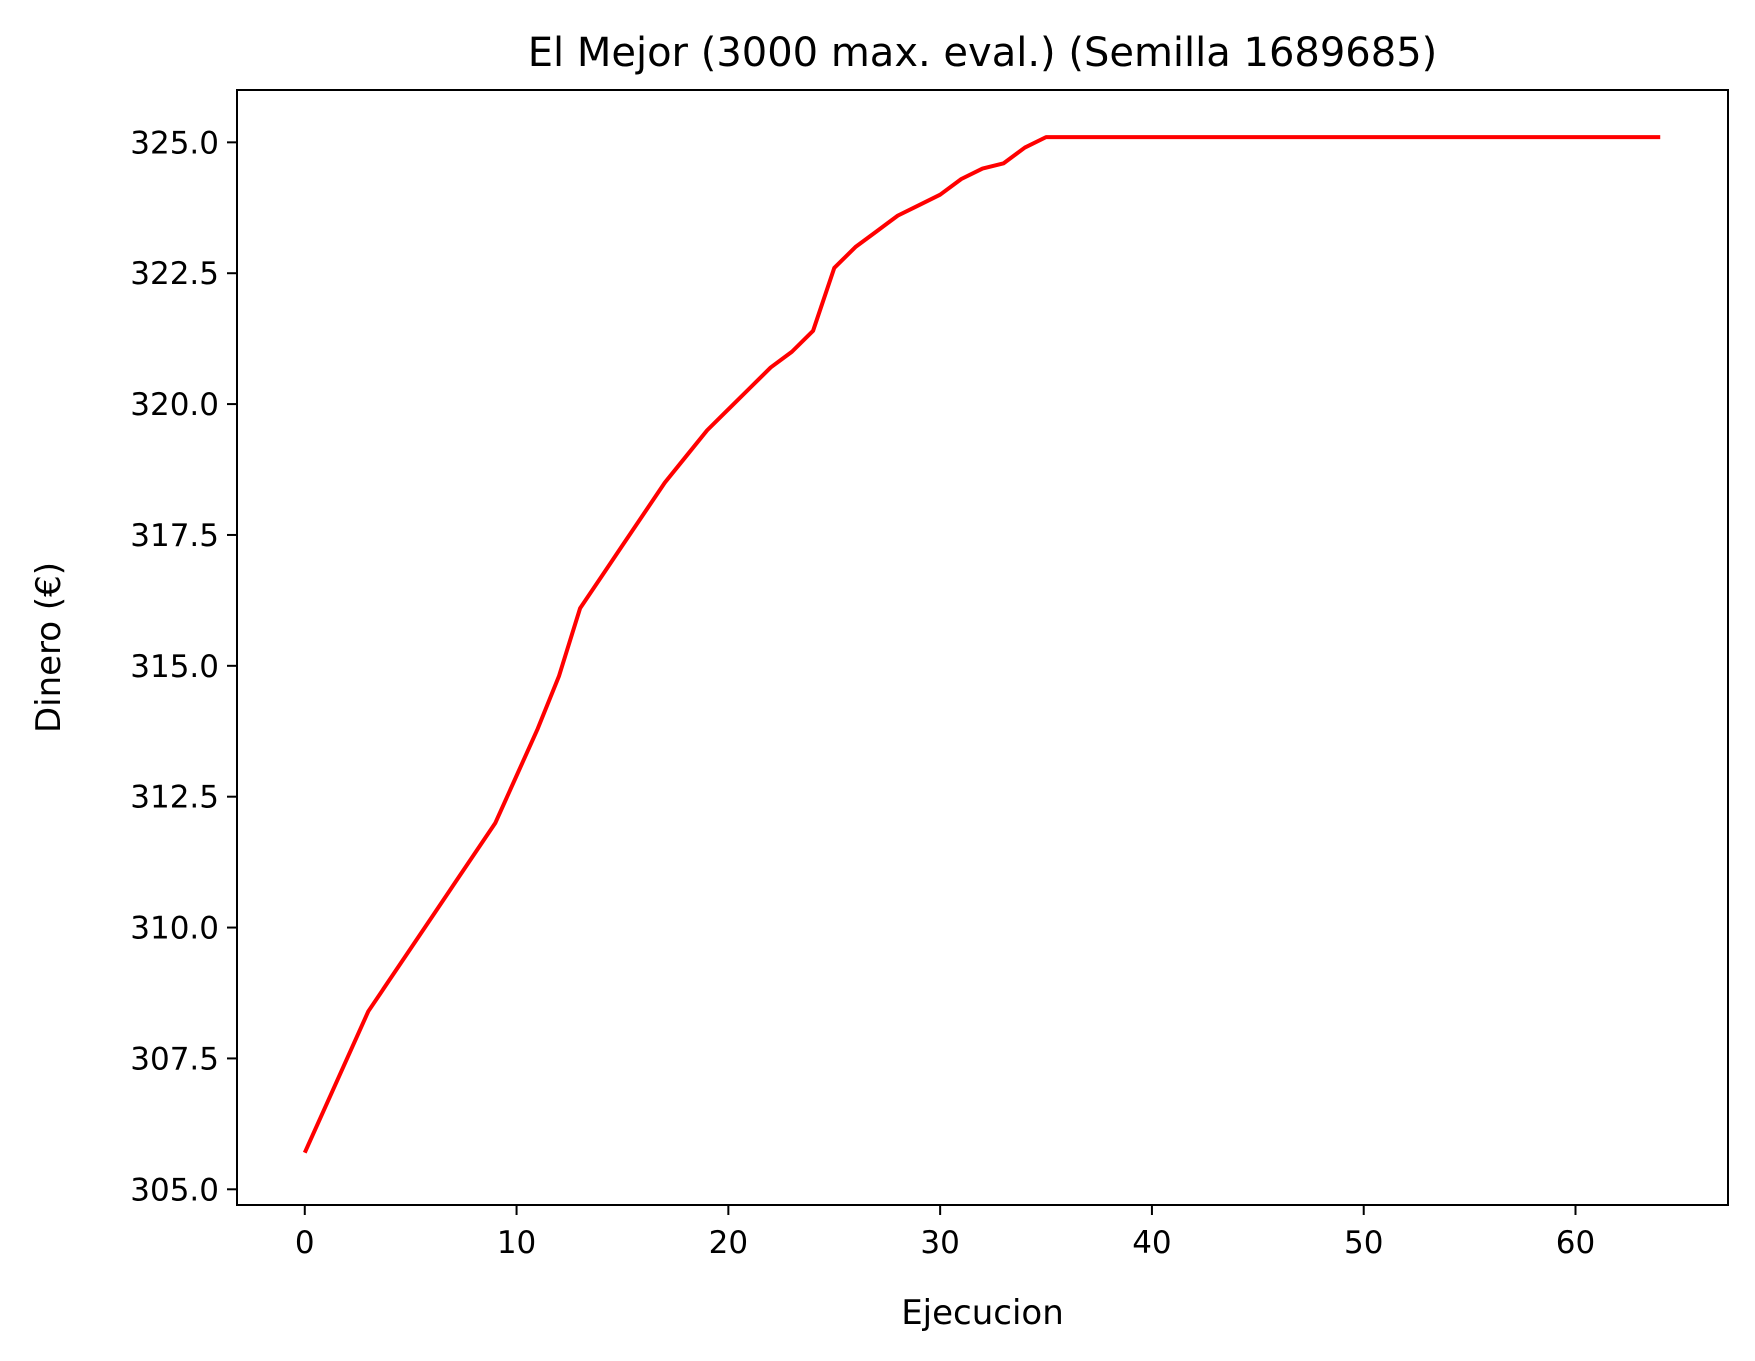  I want to click on x-tick-label: 40, so click(1151, 1243).